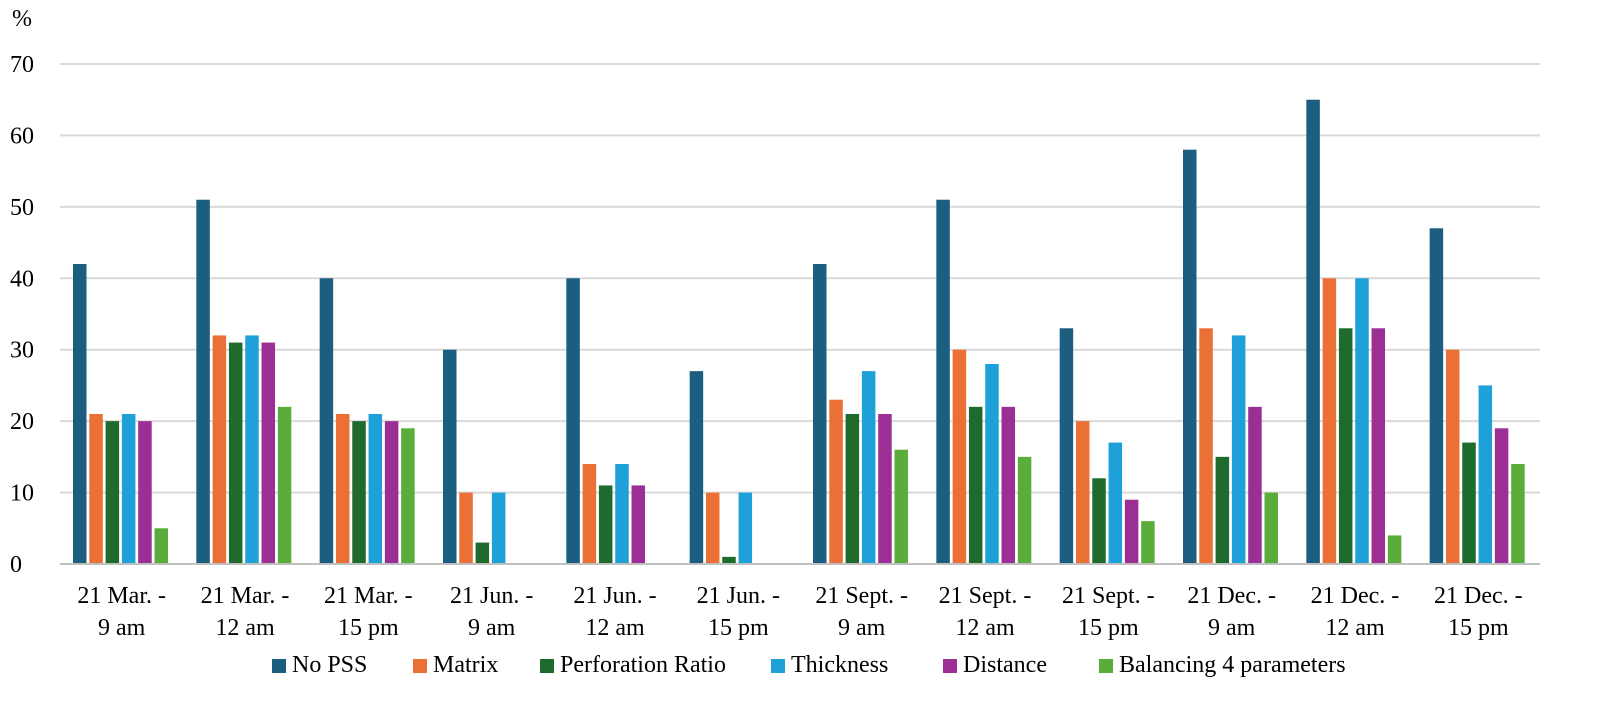 This screenshot has width=1600, height=714. What do you see at coordinates (1005, 665) in the screenshot?
I see `legend-label: Distance` at bounding box center [1005, 665].